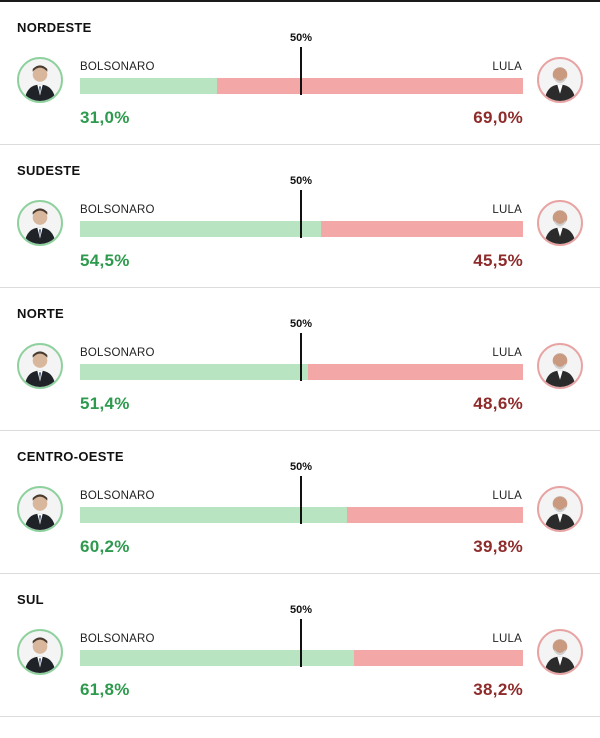 This screenshot has width=600, height=738. I want to click on lula-percentage: 39,8%, so click(498, 546).